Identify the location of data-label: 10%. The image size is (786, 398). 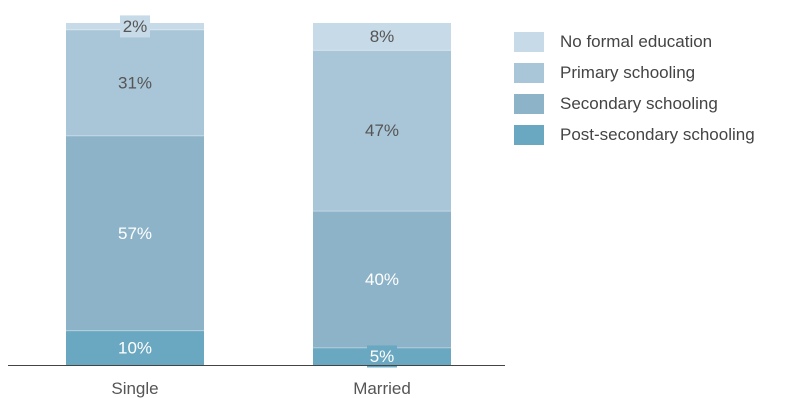
(135, 347).